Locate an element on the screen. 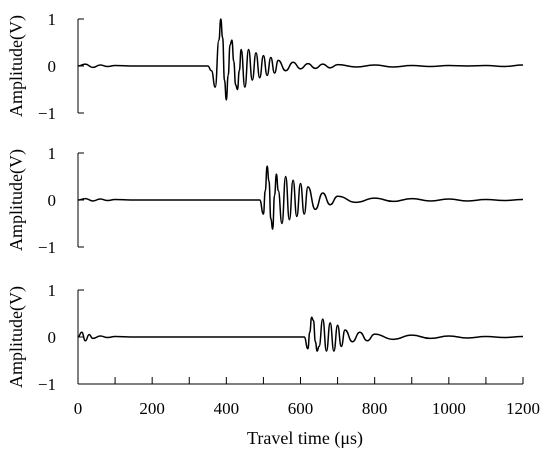  x-tick-label: 200 is located at coordinates (152, 408).